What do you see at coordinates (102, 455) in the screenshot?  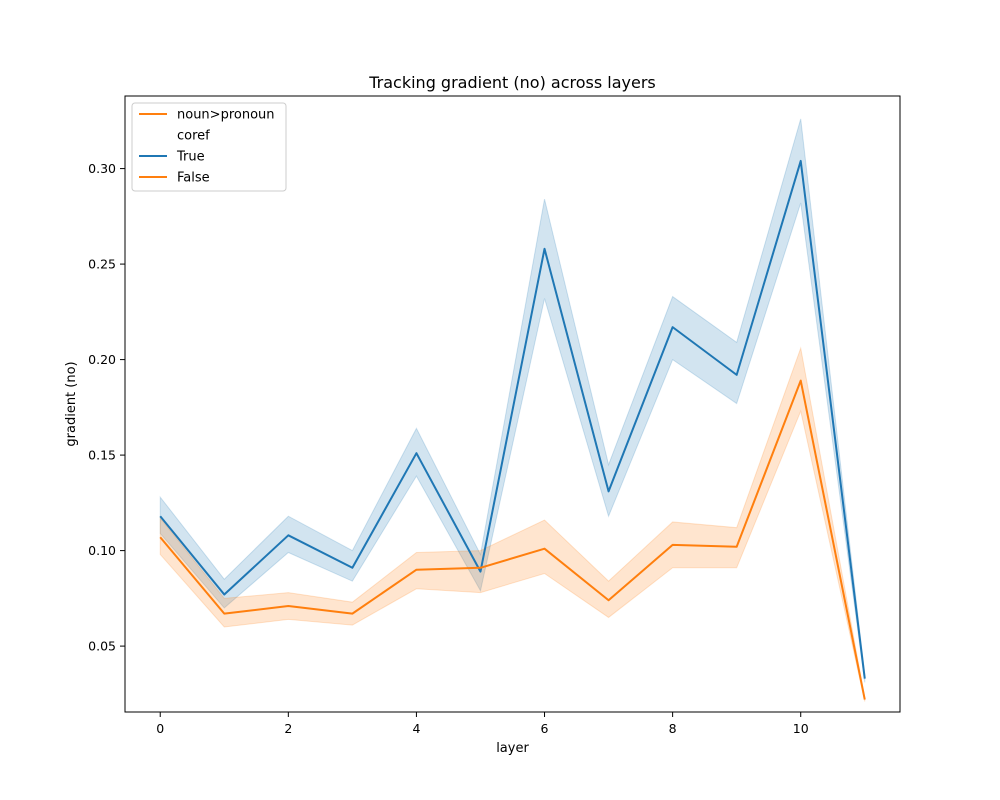 I see `y-tick-label: 0.15` at bounding box center [102, 455].